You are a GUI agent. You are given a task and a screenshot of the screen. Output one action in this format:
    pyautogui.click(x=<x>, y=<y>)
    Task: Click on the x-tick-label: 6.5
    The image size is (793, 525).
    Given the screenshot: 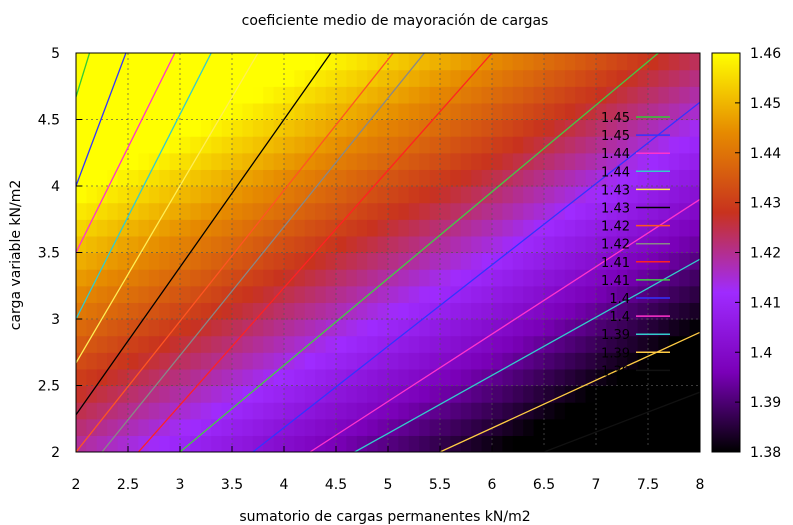 What is the action you would take?
    pyautogui.click(x=544, y=485)
    